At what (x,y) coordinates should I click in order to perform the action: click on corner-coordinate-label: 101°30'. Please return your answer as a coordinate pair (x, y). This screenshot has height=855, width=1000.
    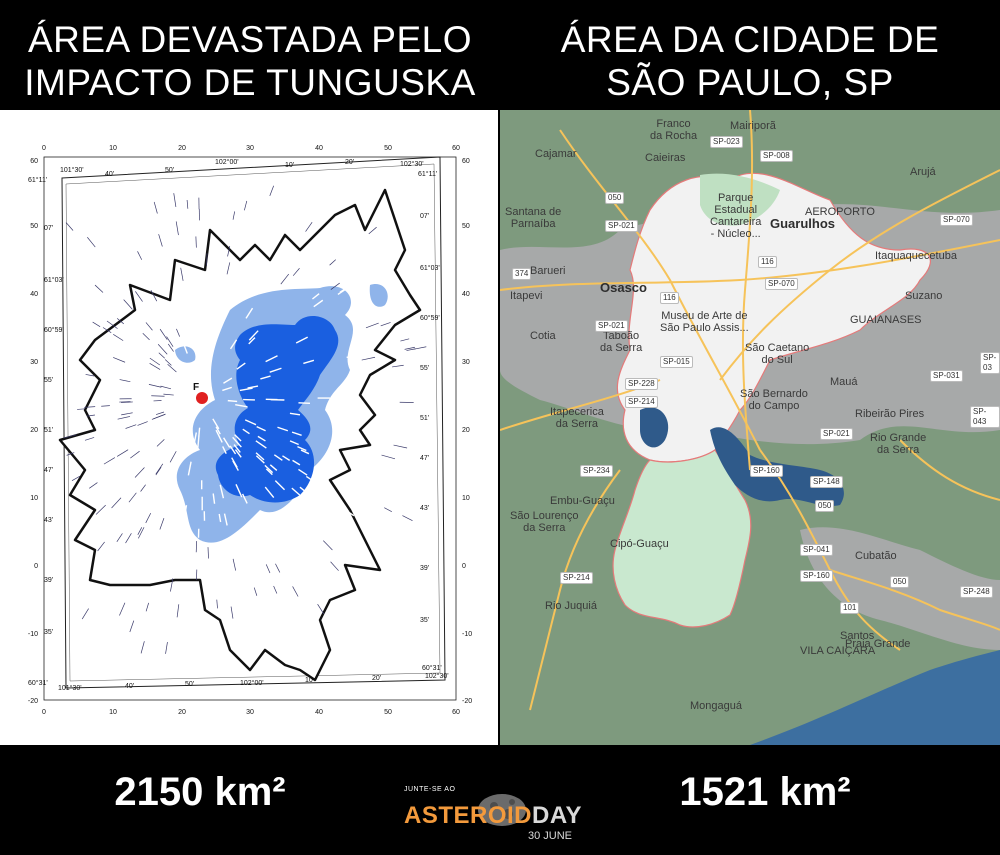
    Looking at the image, I should click on (72, 170).